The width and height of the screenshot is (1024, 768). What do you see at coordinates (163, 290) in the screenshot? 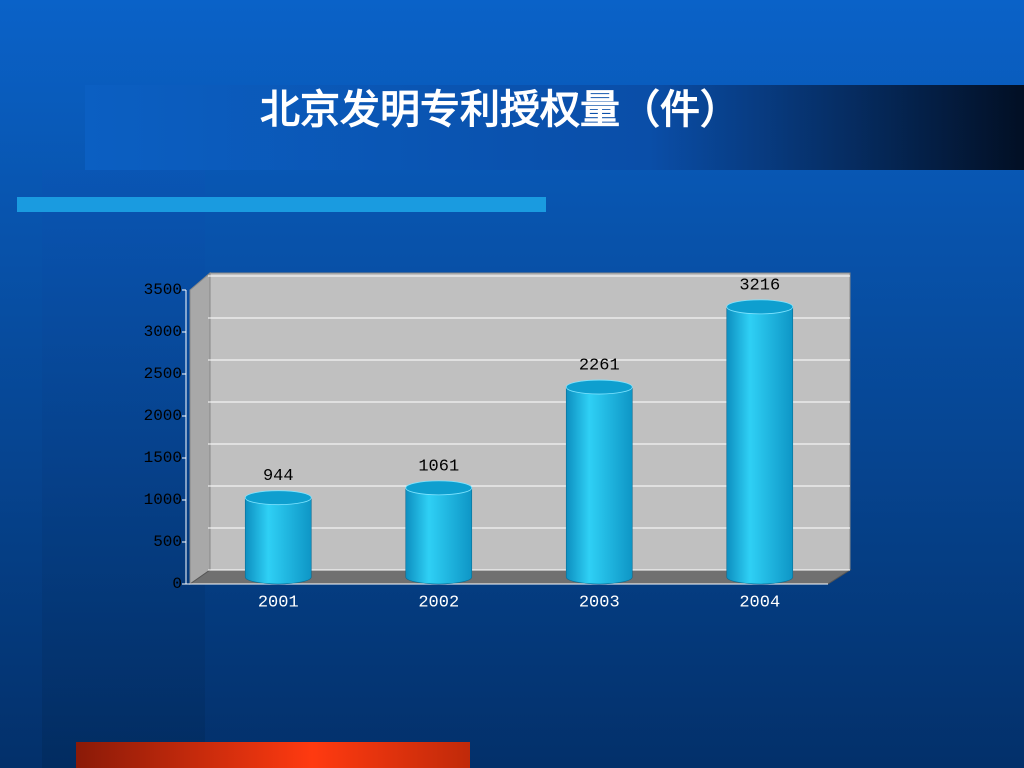
I see `y-tick-label: 3500` at bounding box center [163, 290].